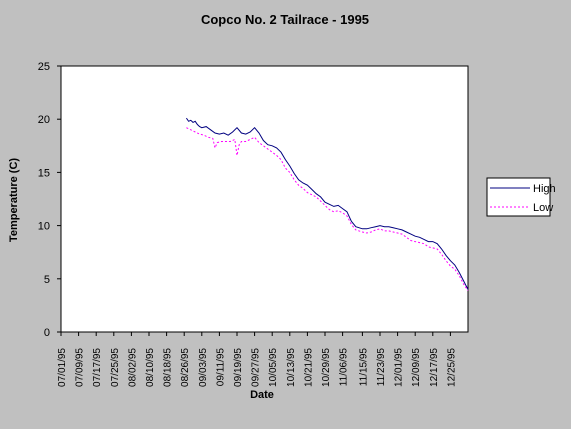 The height and width of the screenshot is (429, 571). I want to click on x-tick-label: 07/25/95, so click(115, 367).